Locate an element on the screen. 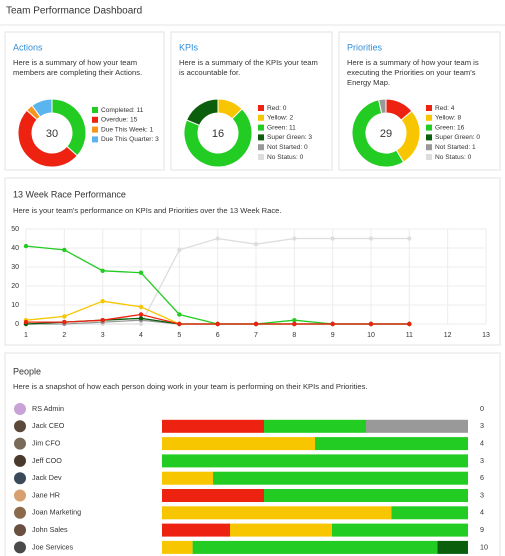 Image resolution: width=505 pixels, height=556 pixels. legend-label: Not Started: 1 is located at coordinates (455, 147).